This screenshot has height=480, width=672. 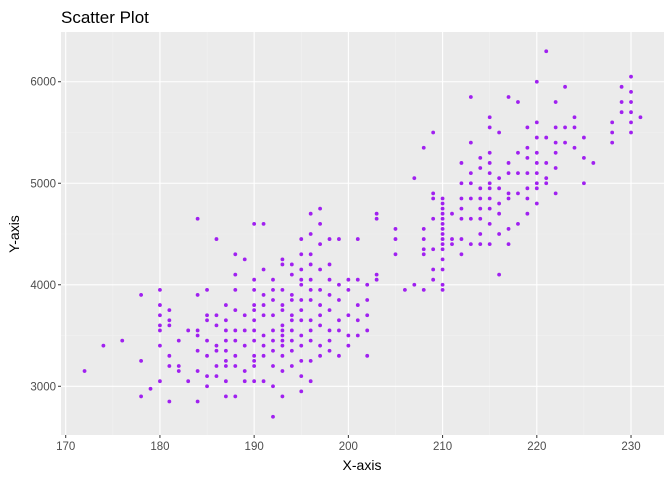 What do you see at coordinates (65, 447) in the screenshot?
I see `x-tick-label: 170` at bounding box center [65, 447].